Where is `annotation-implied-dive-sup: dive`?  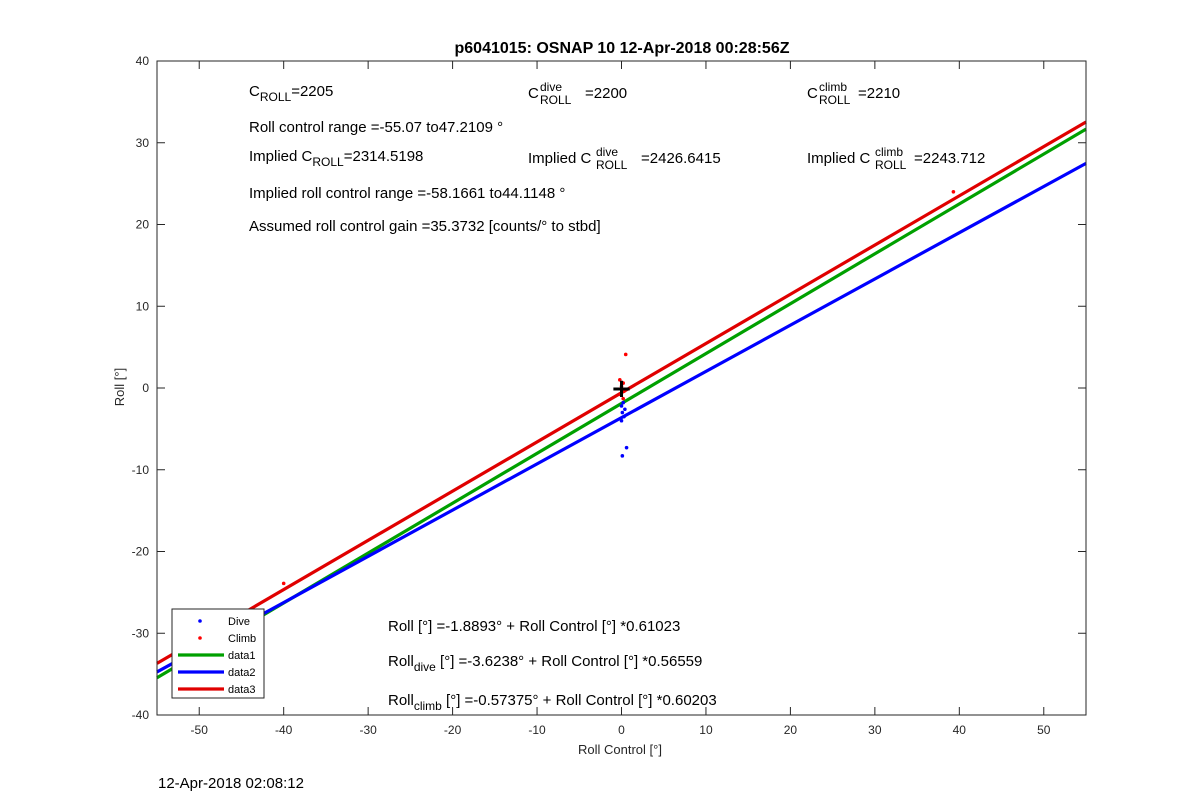 annotation-implied-dive-sup: dive is located at coordinates (607, 152).